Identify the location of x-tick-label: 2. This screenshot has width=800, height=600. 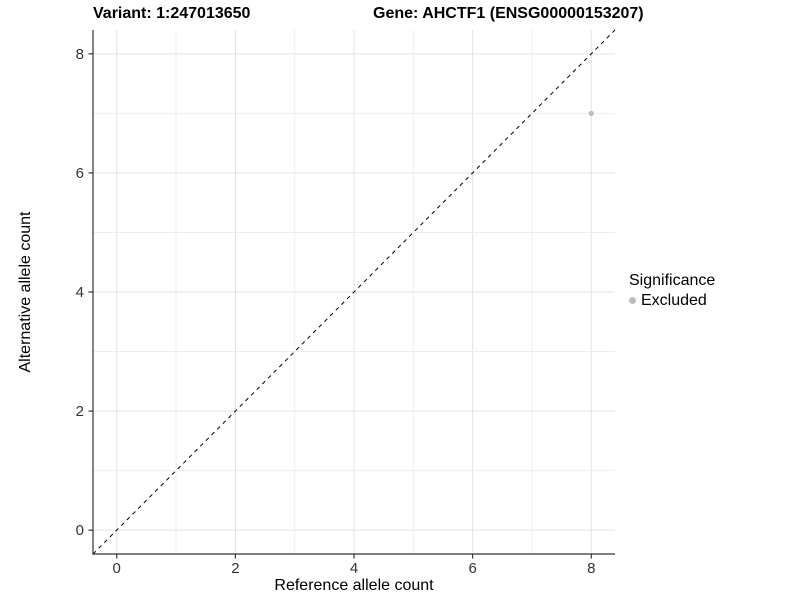
(235, 568).